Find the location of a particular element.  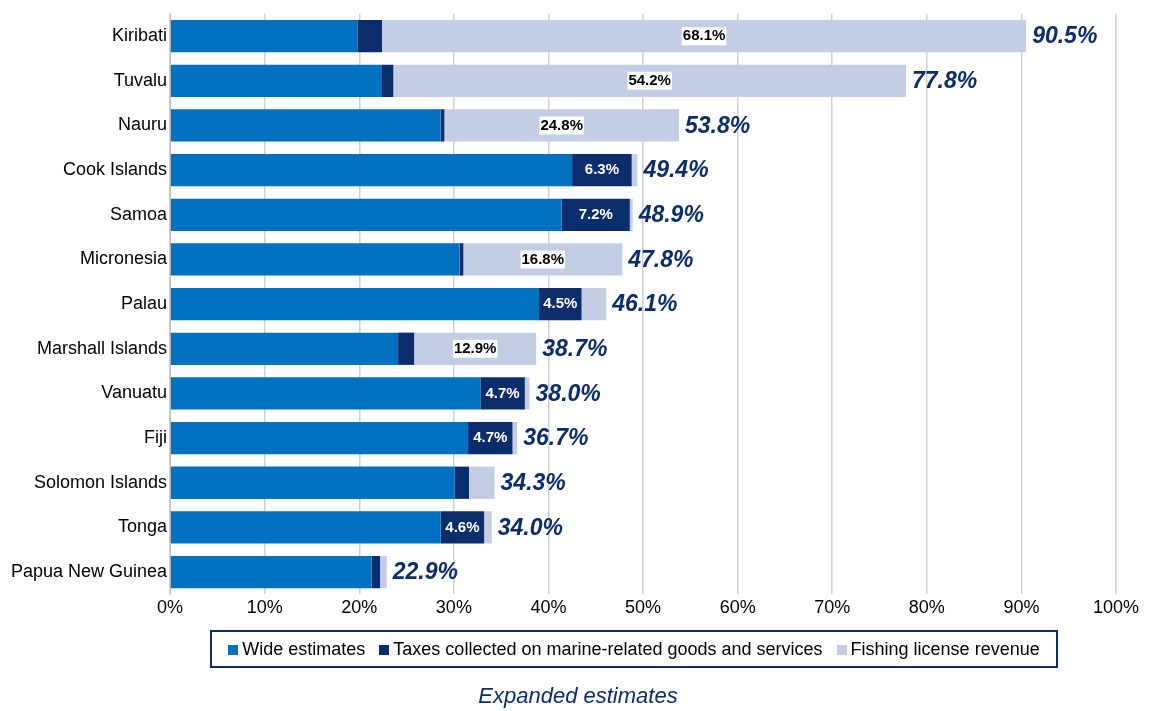

legend-label: Wide estimates is located at coordinates (303, 649).